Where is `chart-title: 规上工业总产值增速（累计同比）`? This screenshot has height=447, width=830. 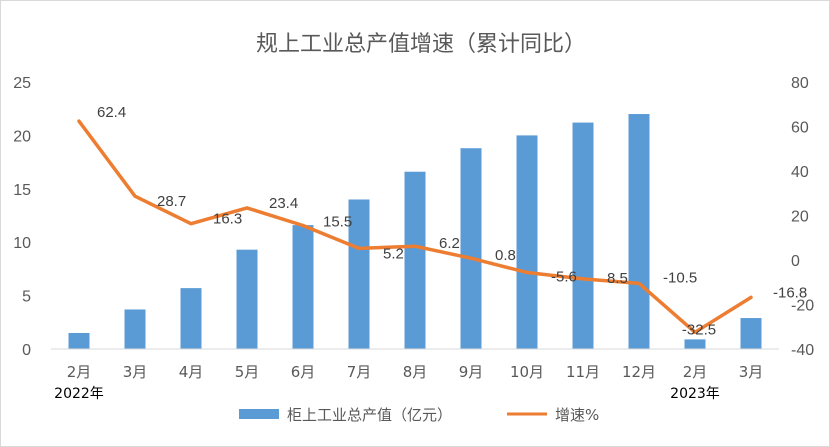 chart-title: 规上工业总产值增速（累计同比） is located at coordinates (421, 44).